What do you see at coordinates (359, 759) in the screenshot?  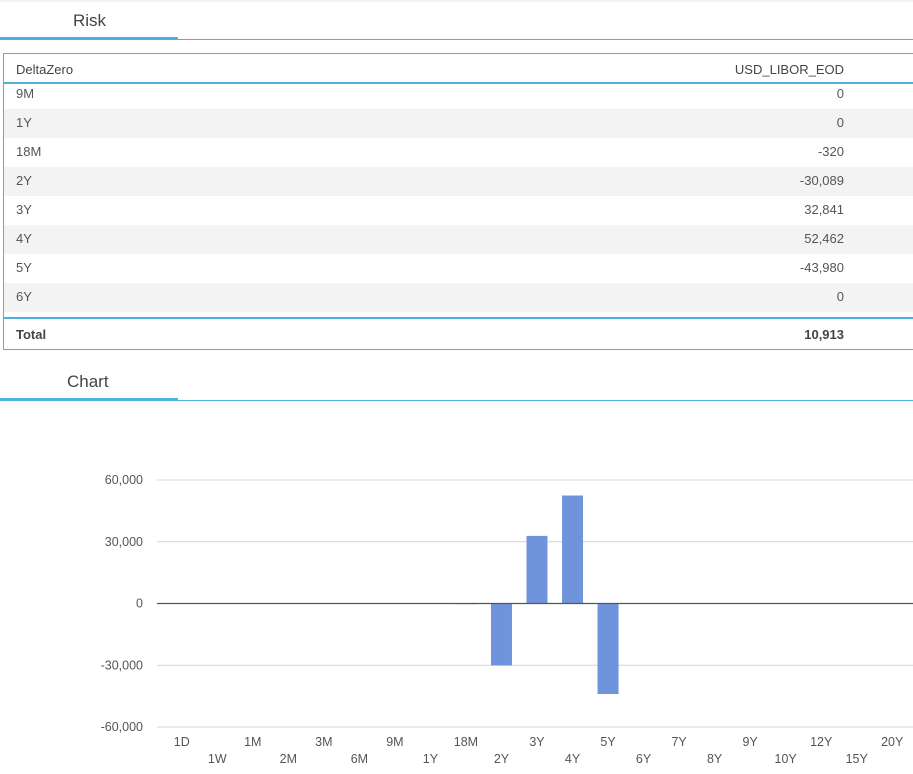 I see `x-tick-label: 6M` at bounding box center [359, 759].